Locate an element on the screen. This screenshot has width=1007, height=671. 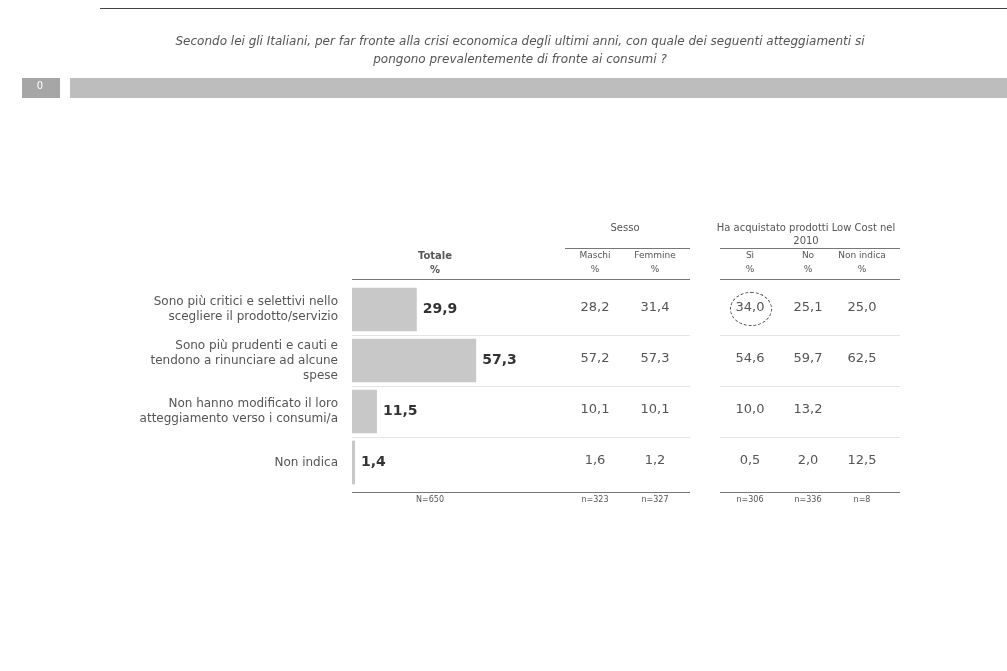
text: 10,0 is located at coordinates (750, 408).